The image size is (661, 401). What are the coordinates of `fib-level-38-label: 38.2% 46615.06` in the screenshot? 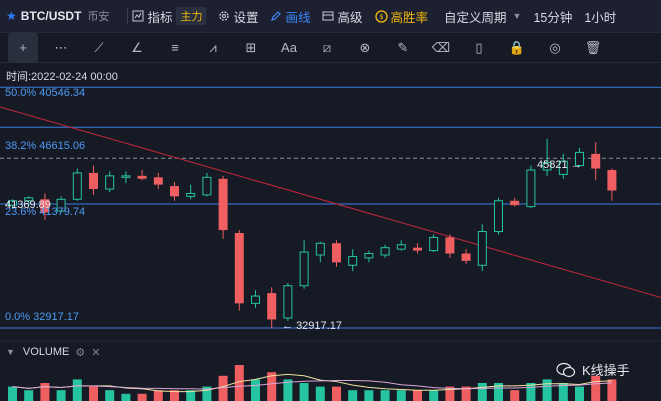 It's located at (45, 146).